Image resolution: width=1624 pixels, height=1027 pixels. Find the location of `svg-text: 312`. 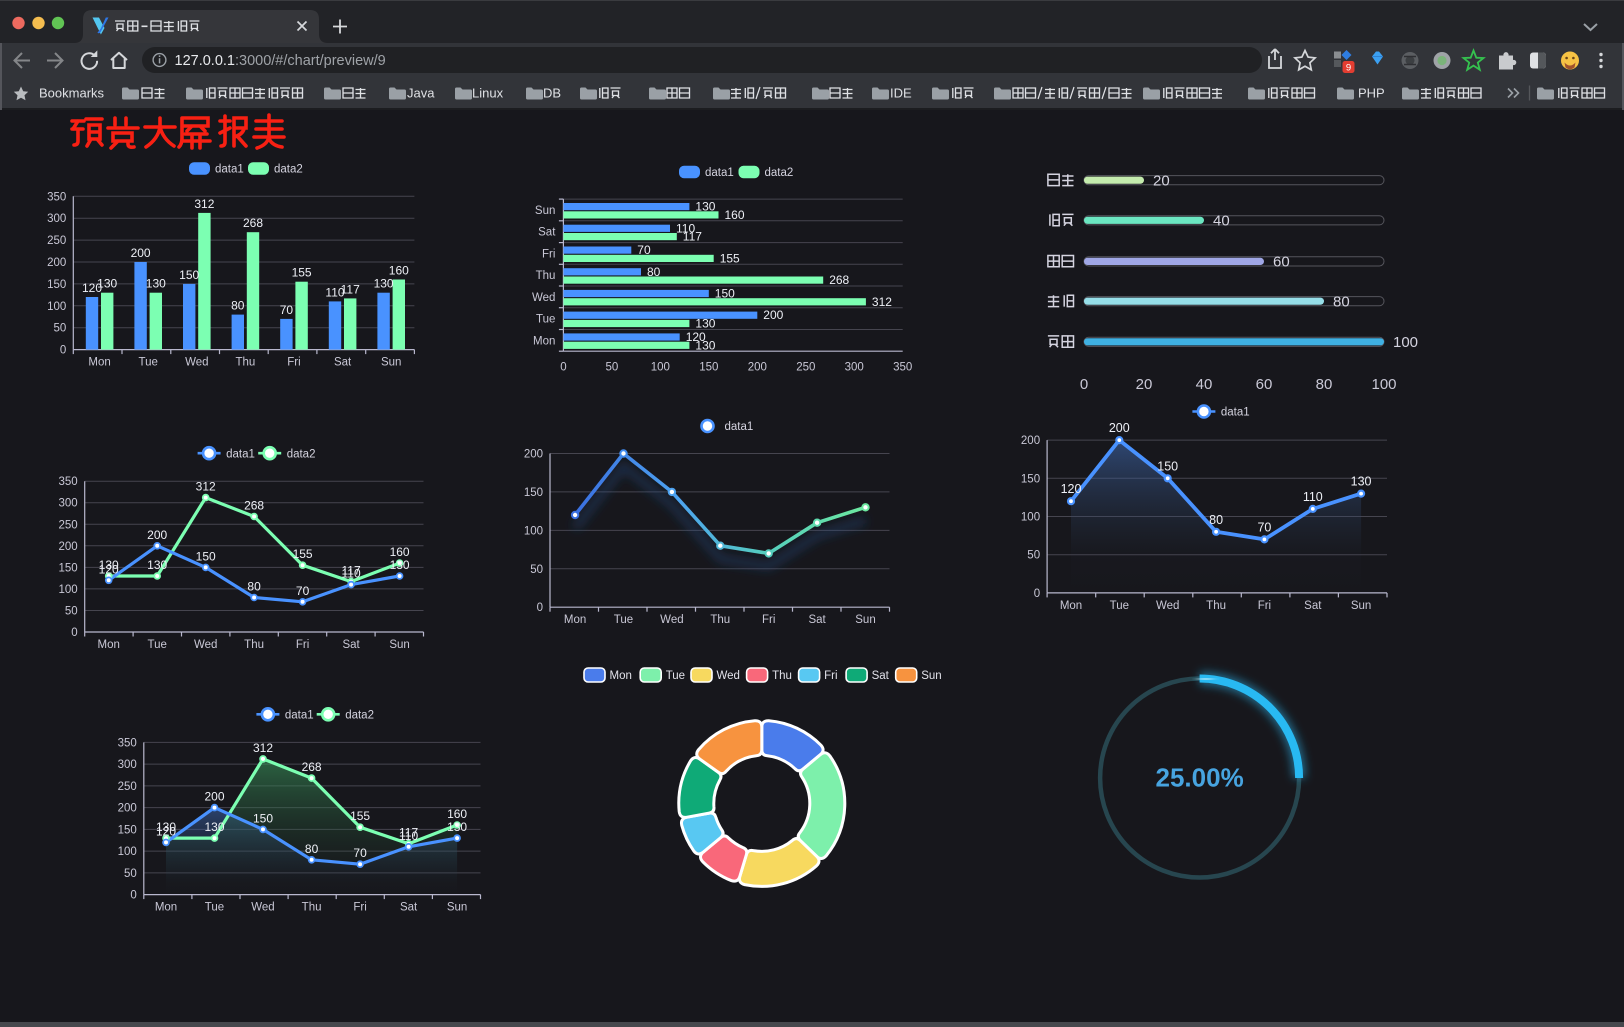

svg-text: 312 is located at coordinates (204, 204).